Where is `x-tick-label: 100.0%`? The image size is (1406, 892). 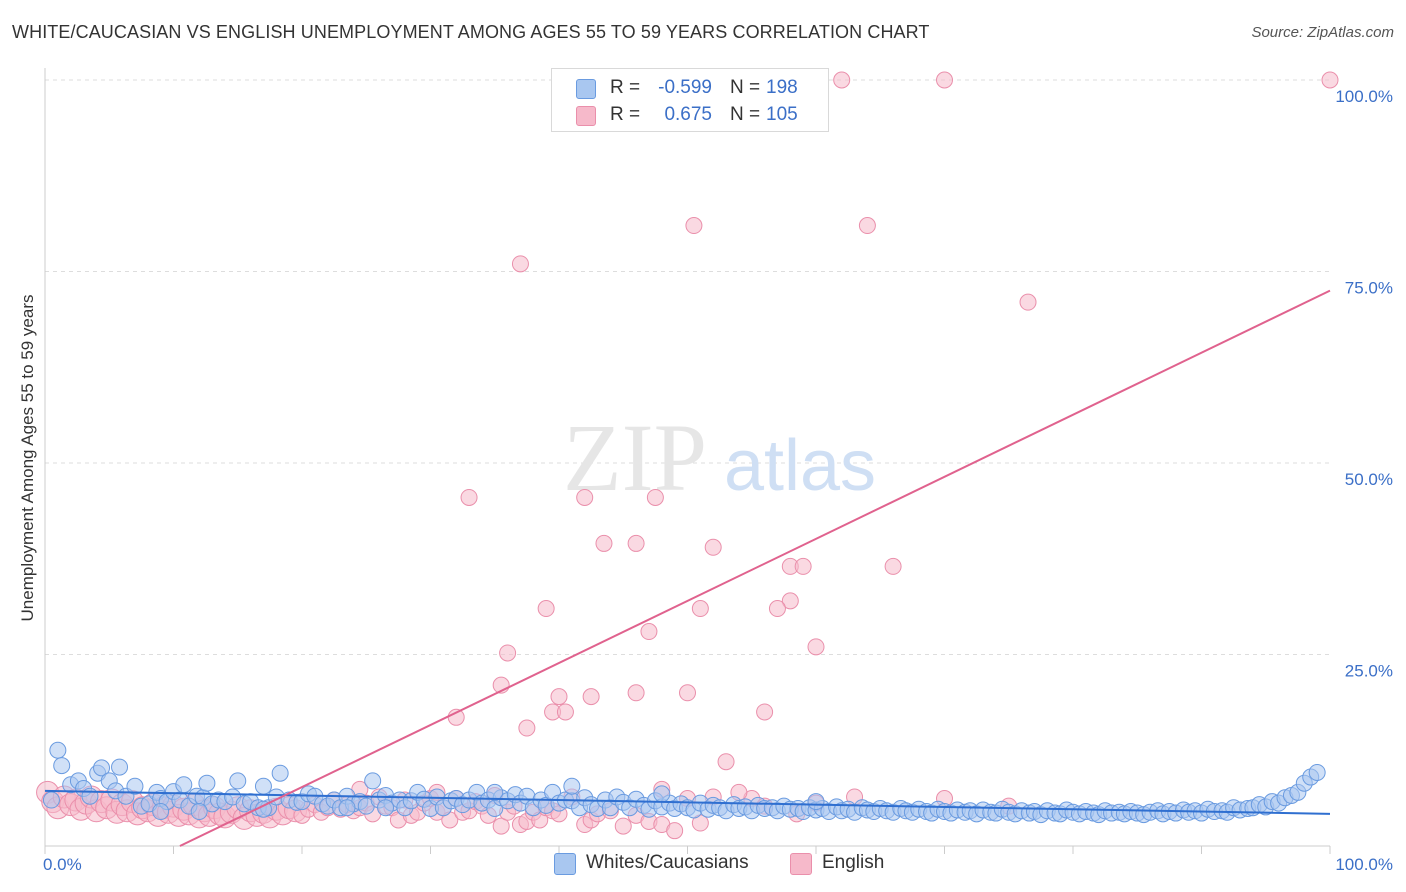
x-tick-label: 100.0% is located at coordinates (1364, 864).